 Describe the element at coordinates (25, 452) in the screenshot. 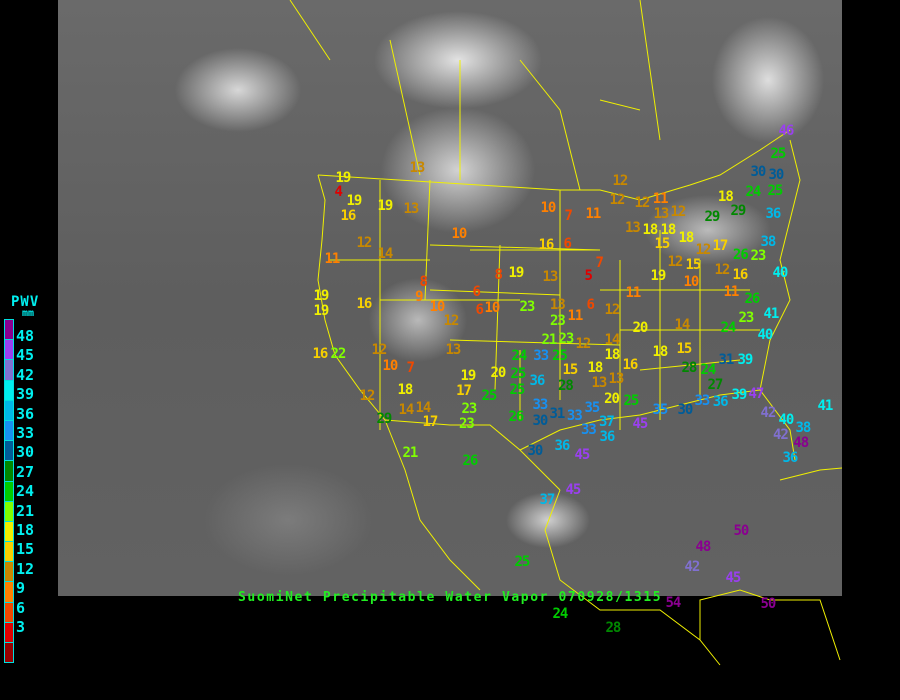

I see `legend-label: 30` at that location.